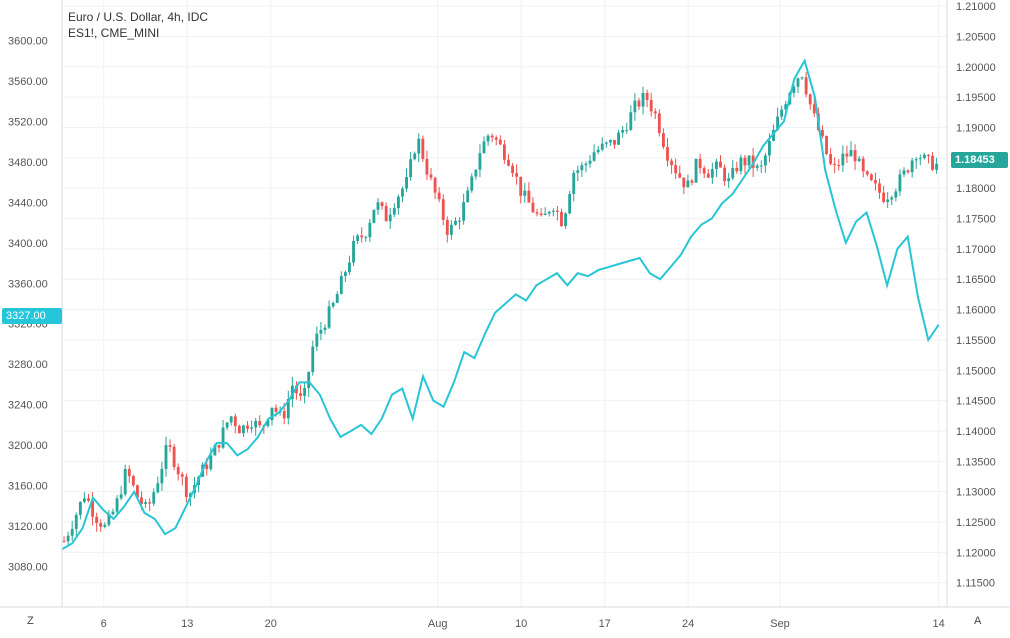 The image size is (1010, 638). What do you see at coordinates (28, 203) in the screenshot?
I see `left-tick-label: 3440.00` at bounding box center [28, 203].